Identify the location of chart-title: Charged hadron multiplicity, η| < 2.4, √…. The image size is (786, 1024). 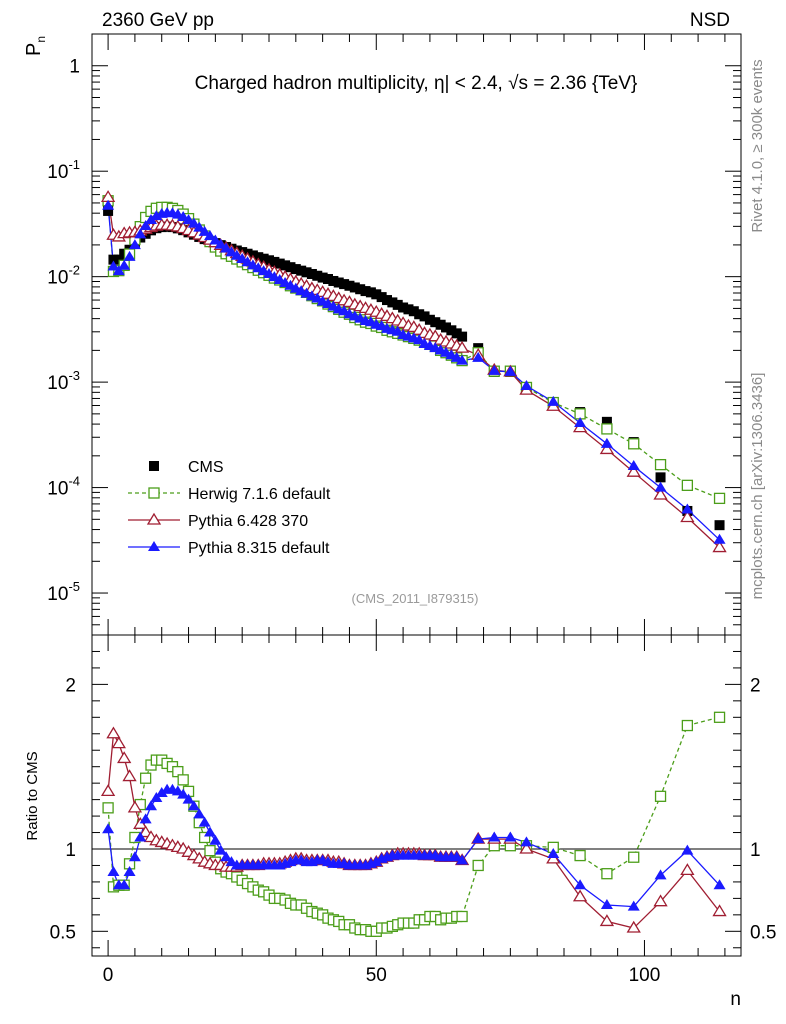
(416, 83).